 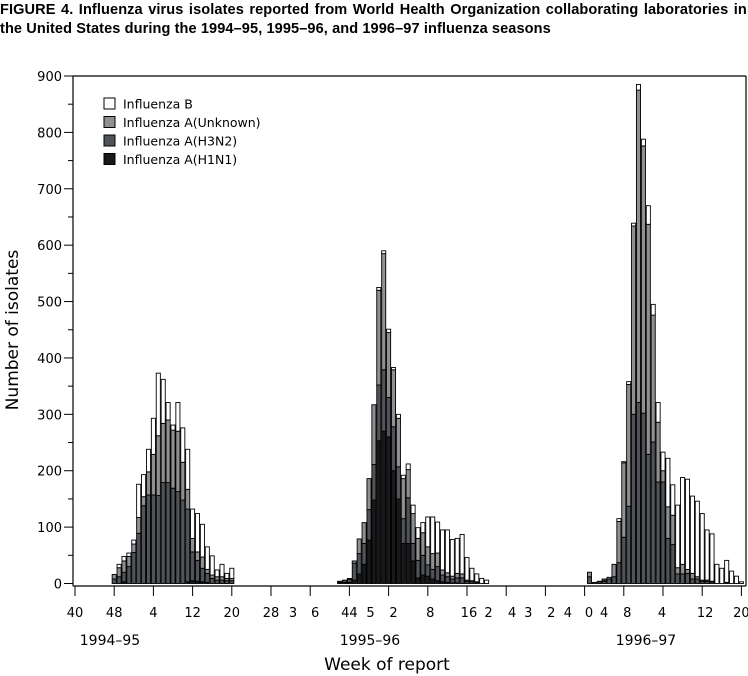 I want to click on x-tick-label: 6, so click(x=315, y=613).